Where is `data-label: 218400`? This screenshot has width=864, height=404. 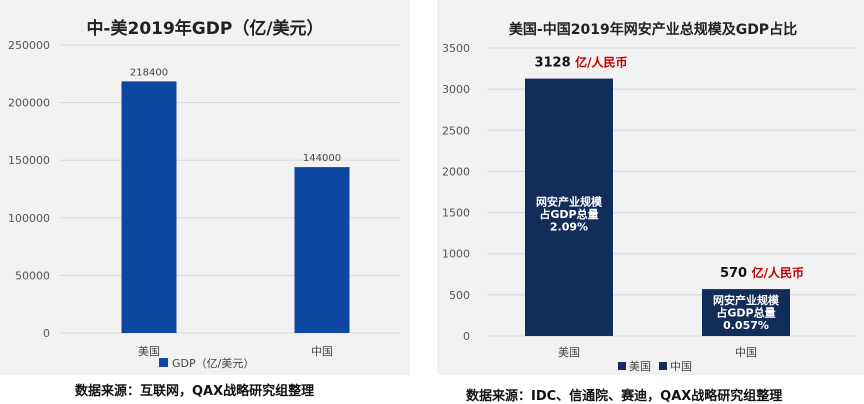
data-label: 218400 is located at coordinates (149, 72).